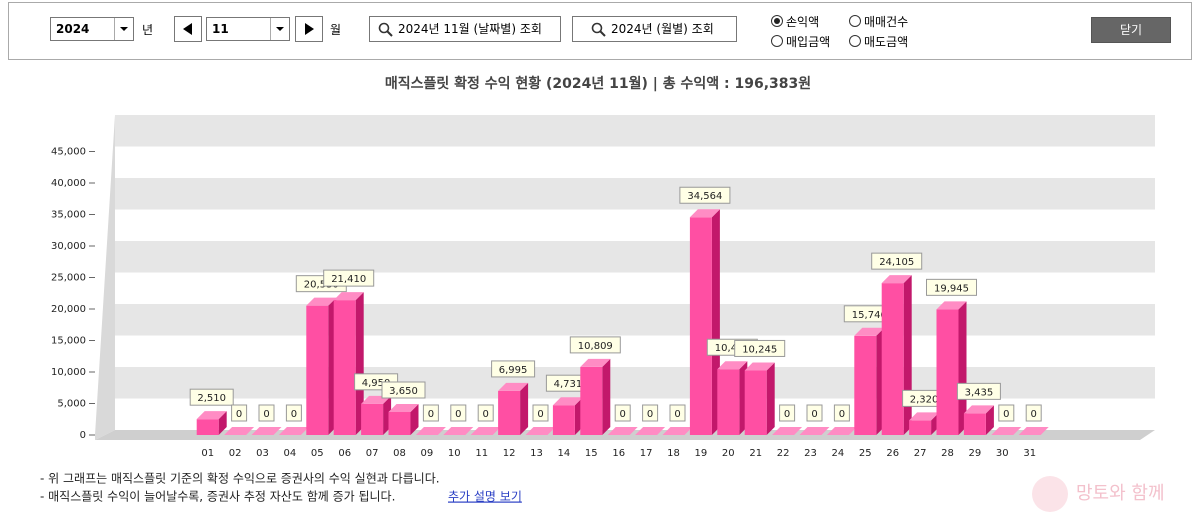 This screenshot has height=525, width=1200. What do you see at coordinates (220, 29) in the screenshot?
I see `month-value: 11` at bounding box center [220, 29].